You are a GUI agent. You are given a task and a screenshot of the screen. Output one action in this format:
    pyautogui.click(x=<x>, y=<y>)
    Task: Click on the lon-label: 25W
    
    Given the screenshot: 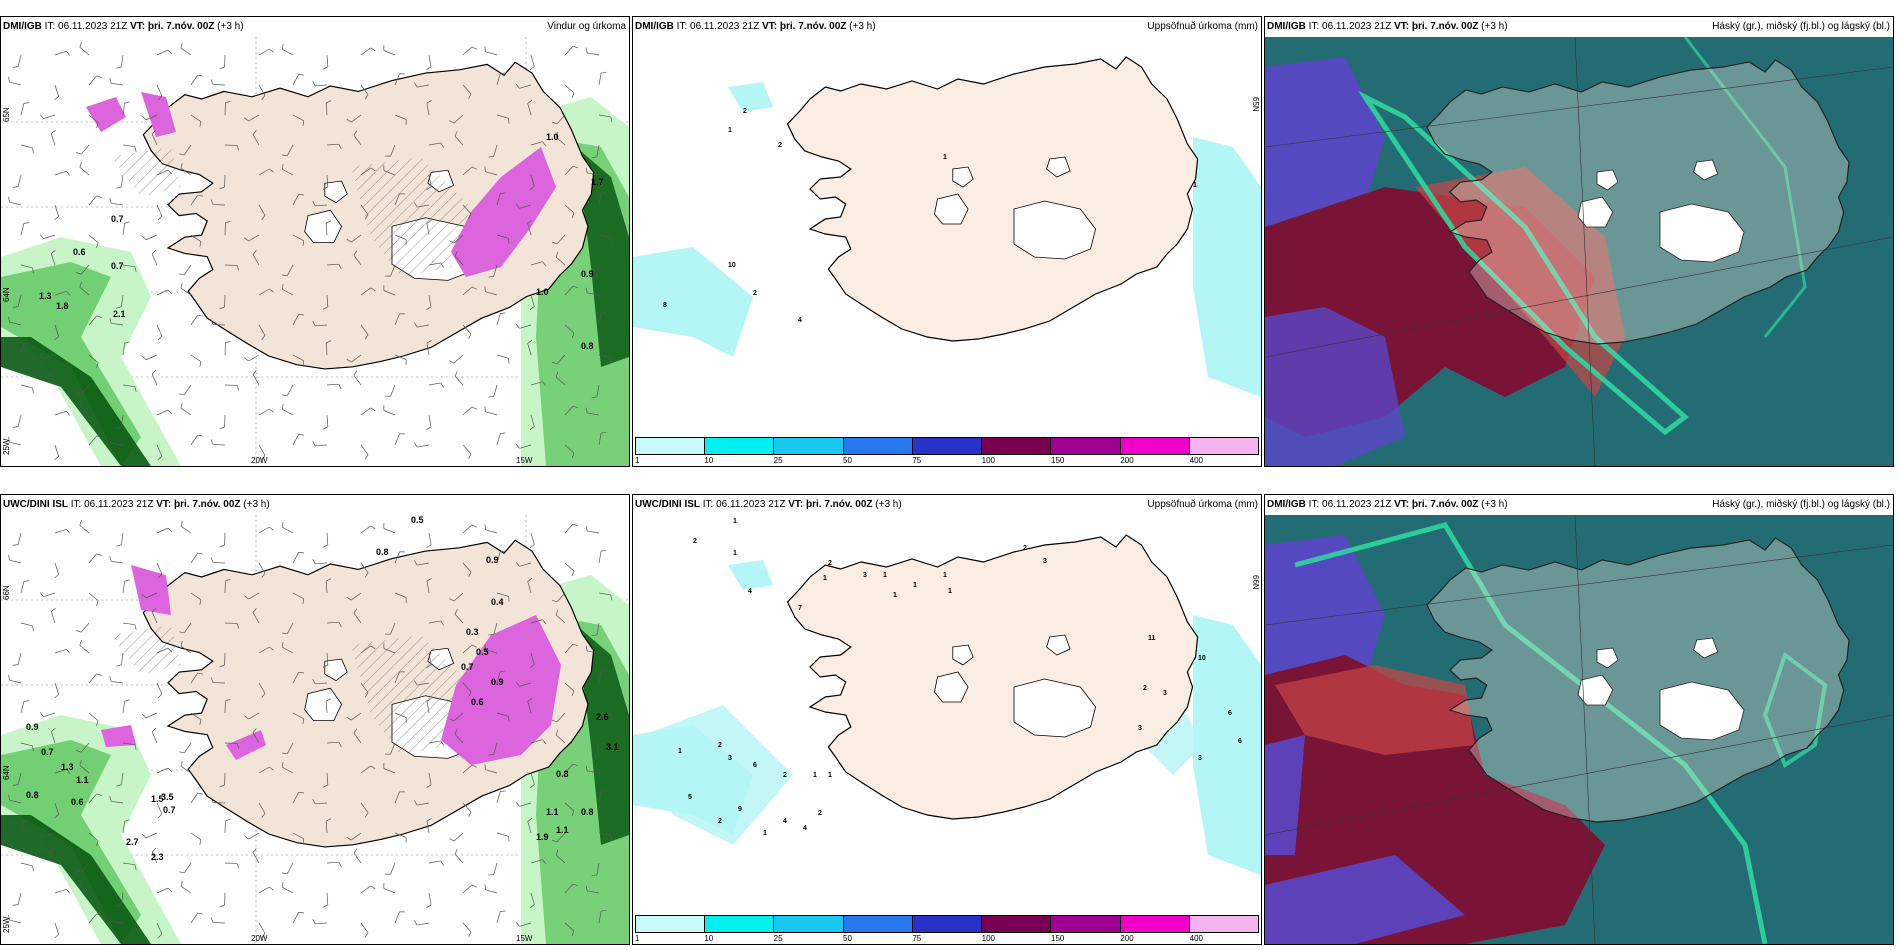 What is the action you would take?
    pyautogui.click(x=6, y=924)
    